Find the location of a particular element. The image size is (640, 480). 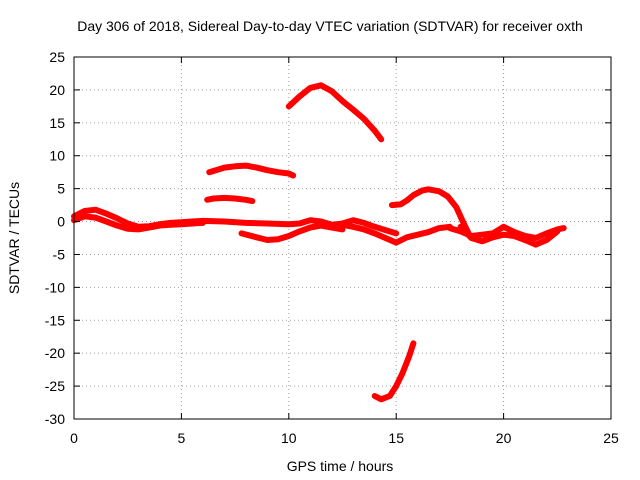

y-tick-label: -5 is located at coordinates (59, 254).